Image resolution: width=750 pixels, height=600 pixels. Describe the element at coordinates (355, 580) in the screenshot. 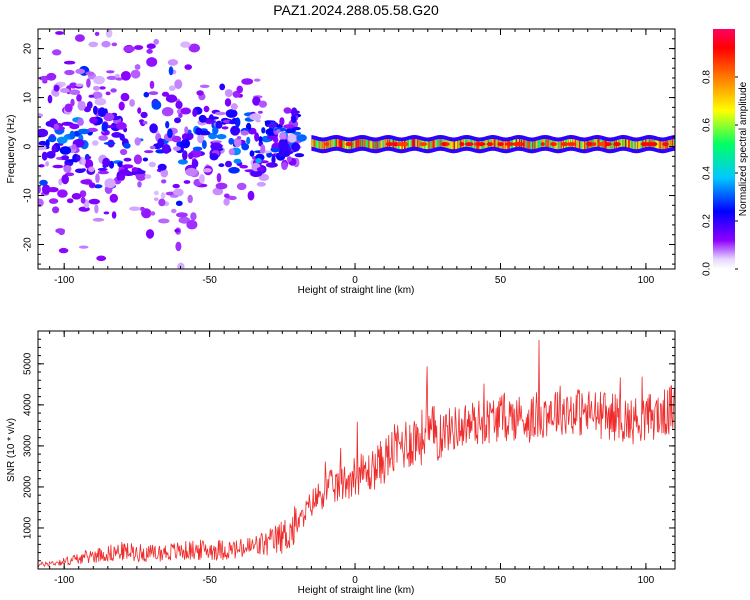

I see `snr-x-tick-label: 0` at that location.